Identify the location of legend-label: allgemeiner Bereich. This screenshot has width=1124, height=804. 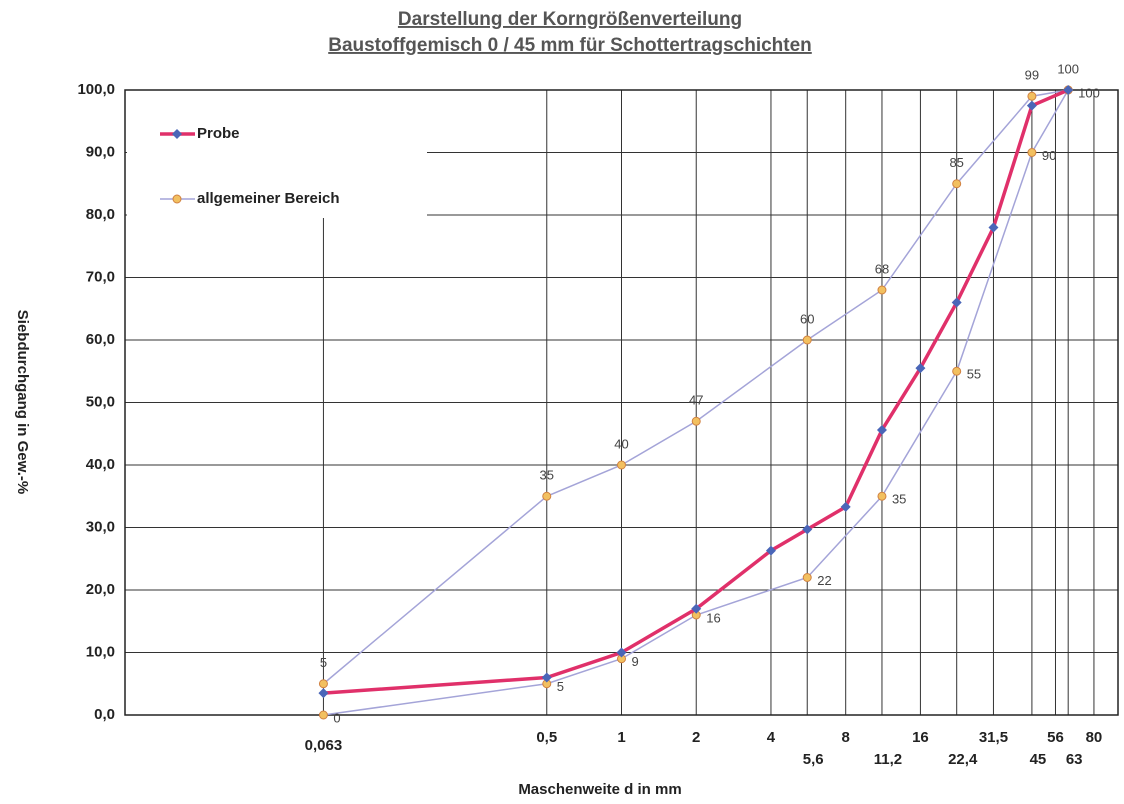
(268, 198).